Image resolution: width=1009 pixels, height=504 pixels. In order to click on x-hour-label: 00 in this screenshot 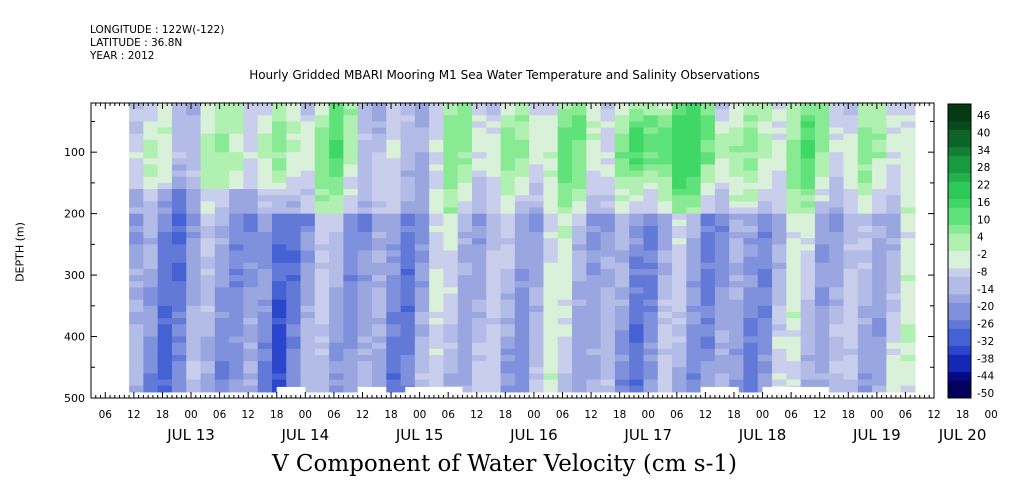, I will do `click(876, 415)`.